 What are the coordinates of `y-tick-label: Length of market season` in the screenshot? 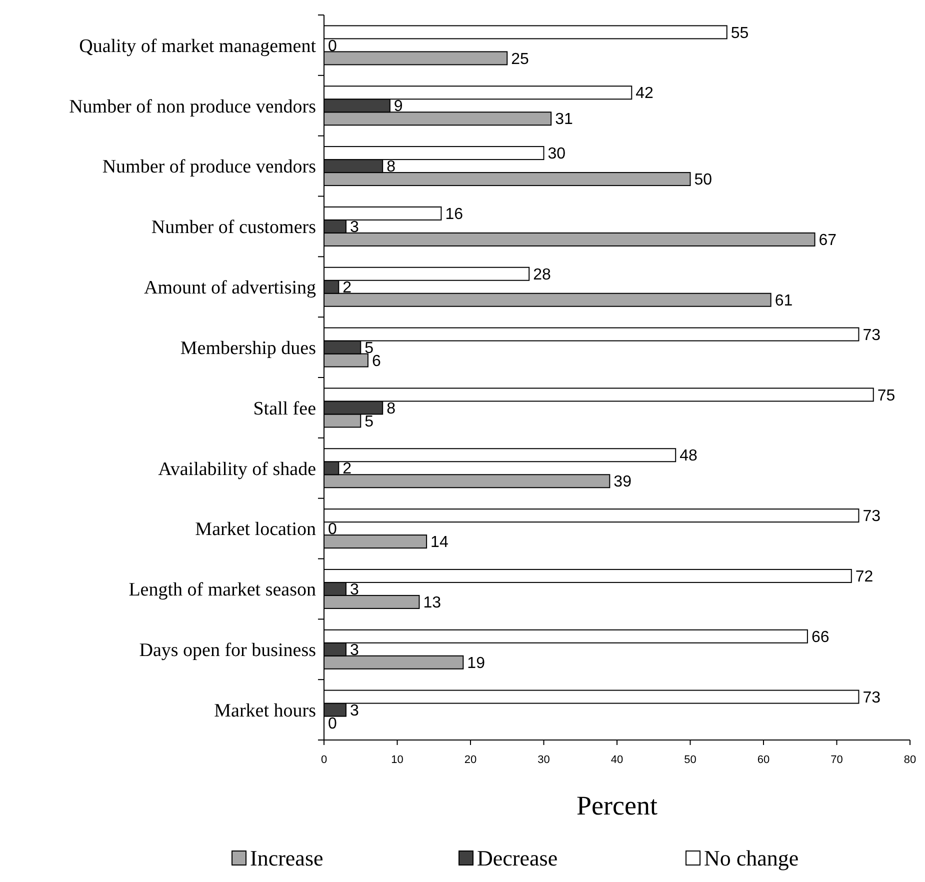 It's located at (222, 590).